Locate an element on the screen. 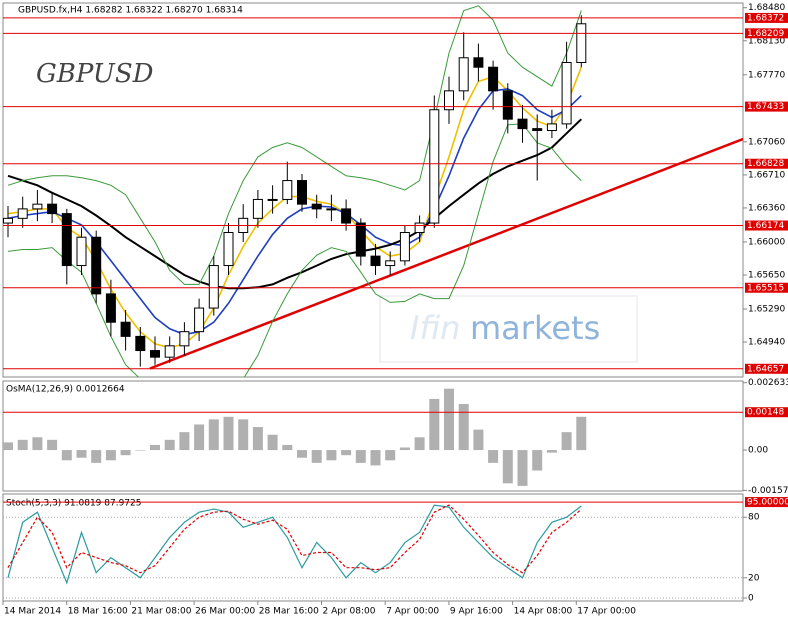 Image resolution: width=788 pixels, height=621 pixels. level-label: 1.64657 is located at coordinates (765, 369).